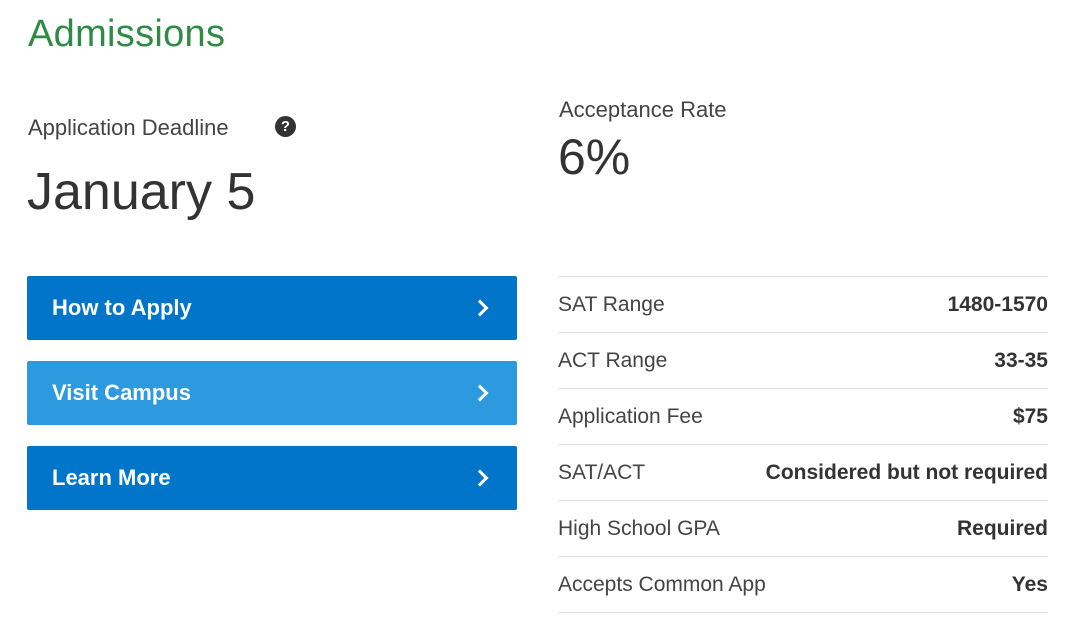 The height and width of the screenshot is (636, 1080). What do you see at coordinates (906, 472) in the screenshot?
I see `stat-value: Considered but not required` at bounding box center [906, 472].